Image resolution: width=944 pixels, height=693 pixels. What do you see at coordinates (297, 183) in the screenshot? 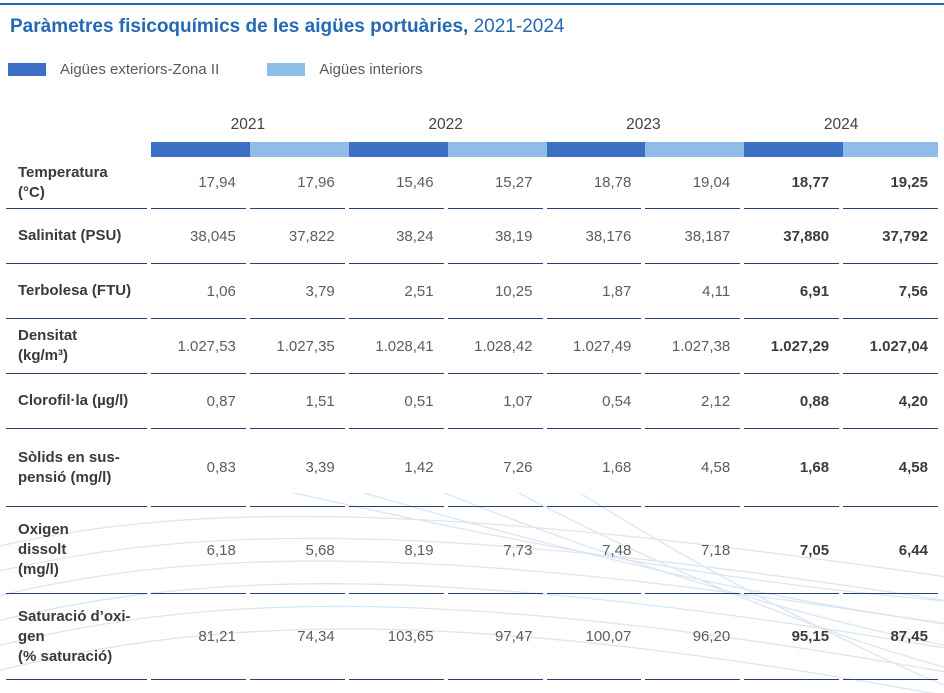
I see `value-cell: 17,96` at bounding box center [297, 183].